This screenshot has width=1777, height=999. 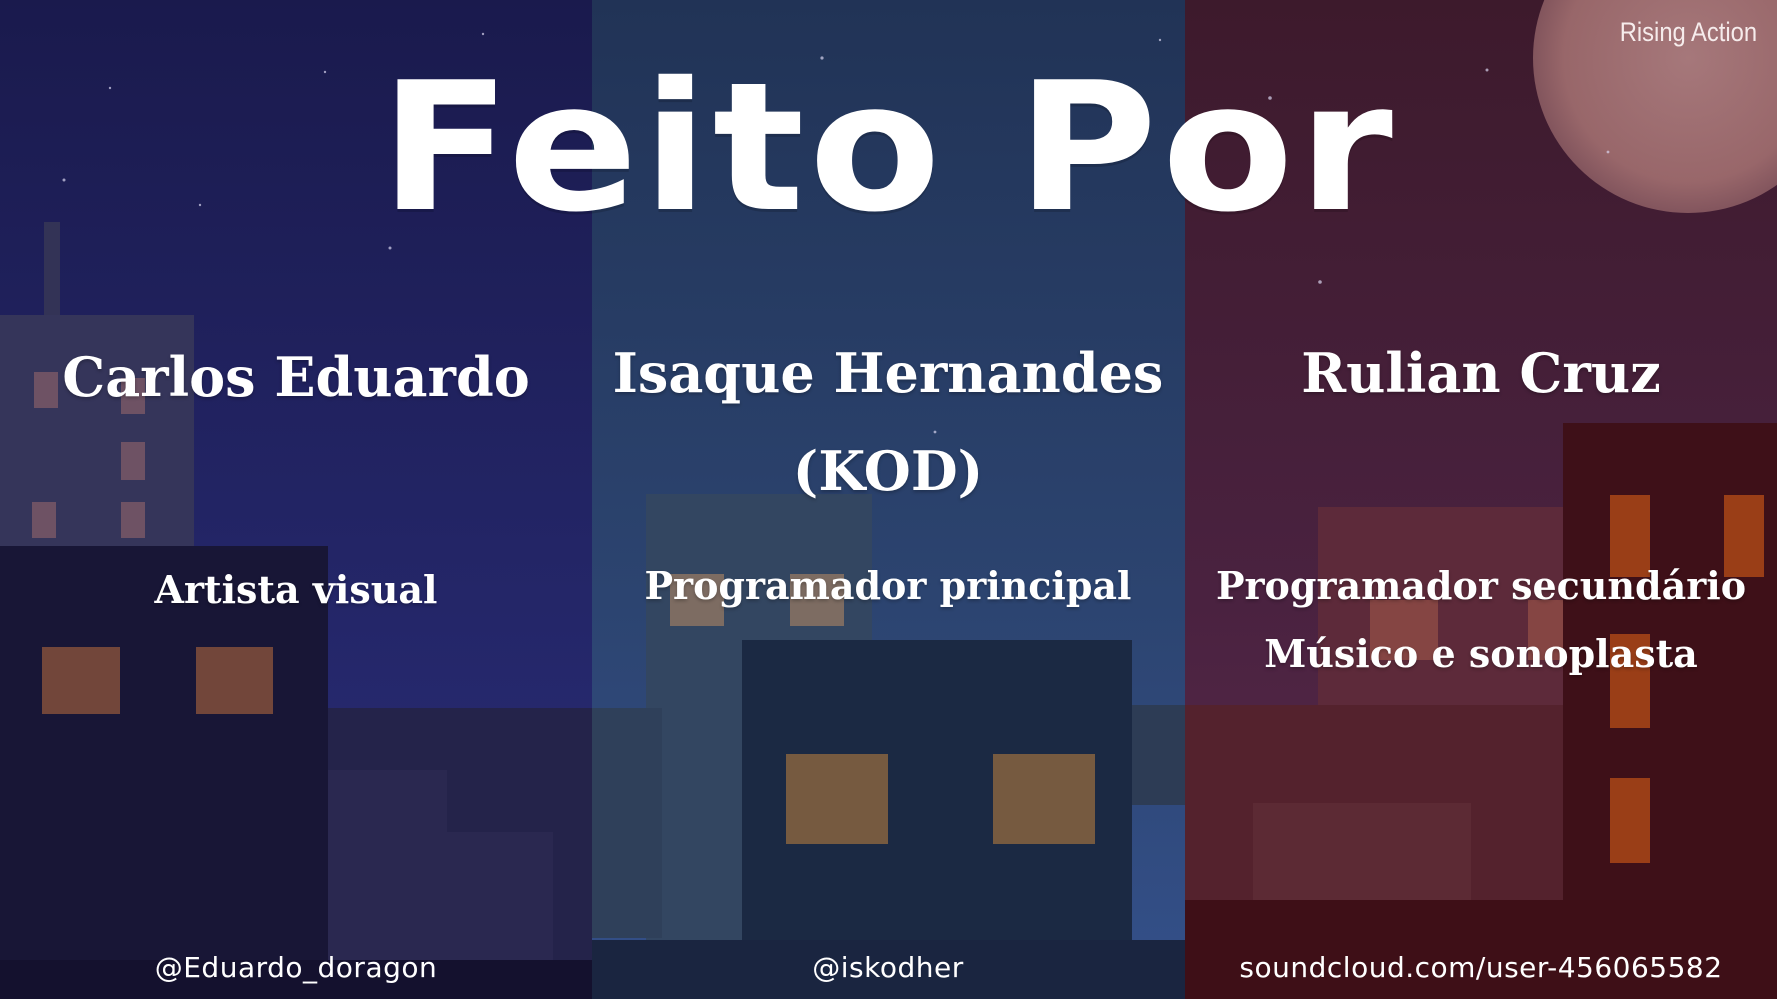 What do you see at coordinates (1481, 968) in the screenshot?
I see `credit-handle: soundcloud.com/user-456065582` at bounding box center [1481, 968].